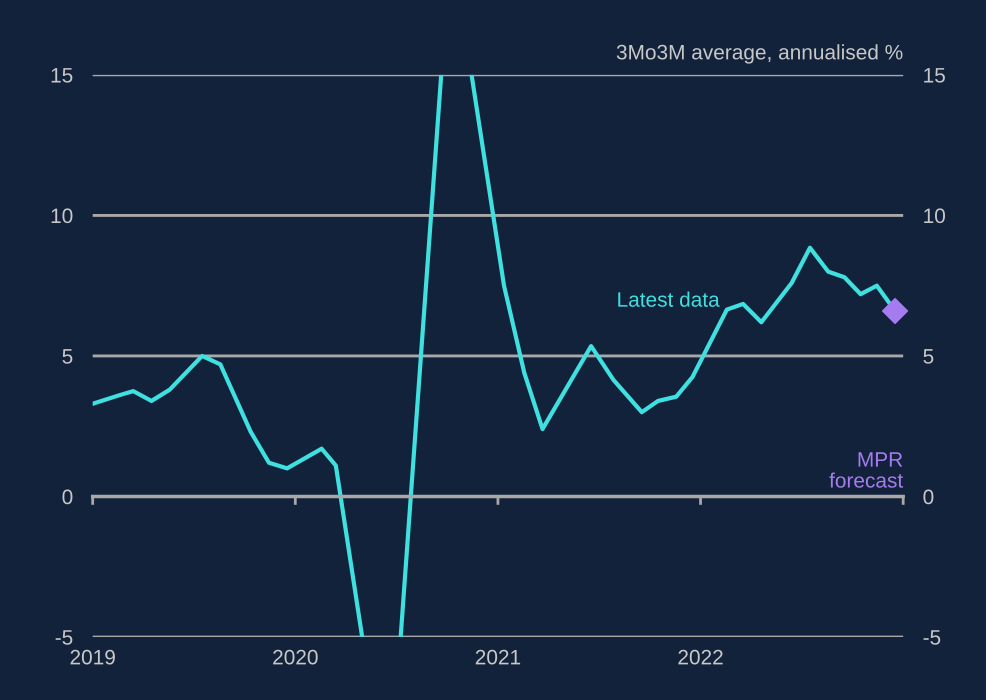 The image size is (986, 700). I want to click on x-tick-label: 2021, so click(498, 657).